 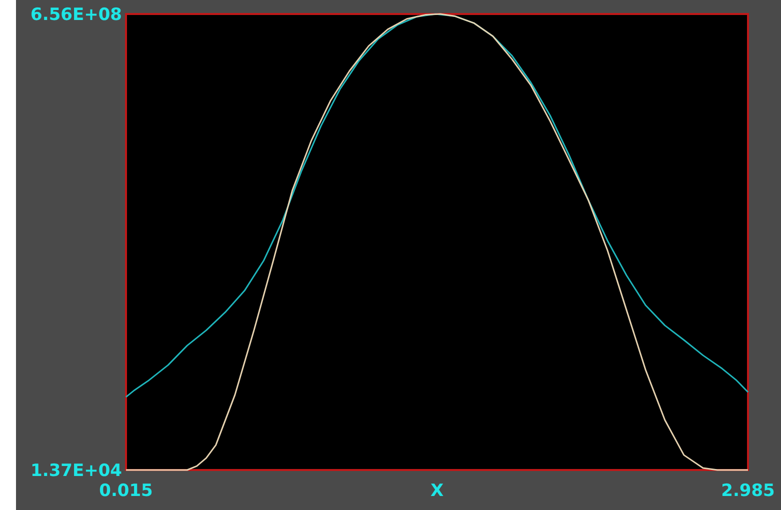 What do you see at coordinates (437, 491) in the screenshot?
I see `x-axis-title: X` at bounding box center [437, 491].